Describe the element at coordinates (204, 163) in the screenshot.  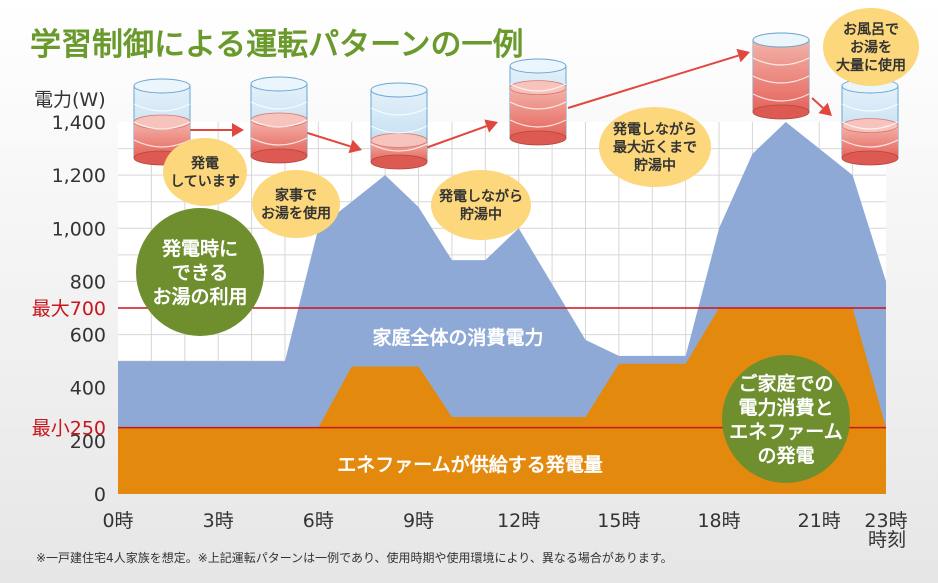
I see `bubble-text: 発電` at that location.